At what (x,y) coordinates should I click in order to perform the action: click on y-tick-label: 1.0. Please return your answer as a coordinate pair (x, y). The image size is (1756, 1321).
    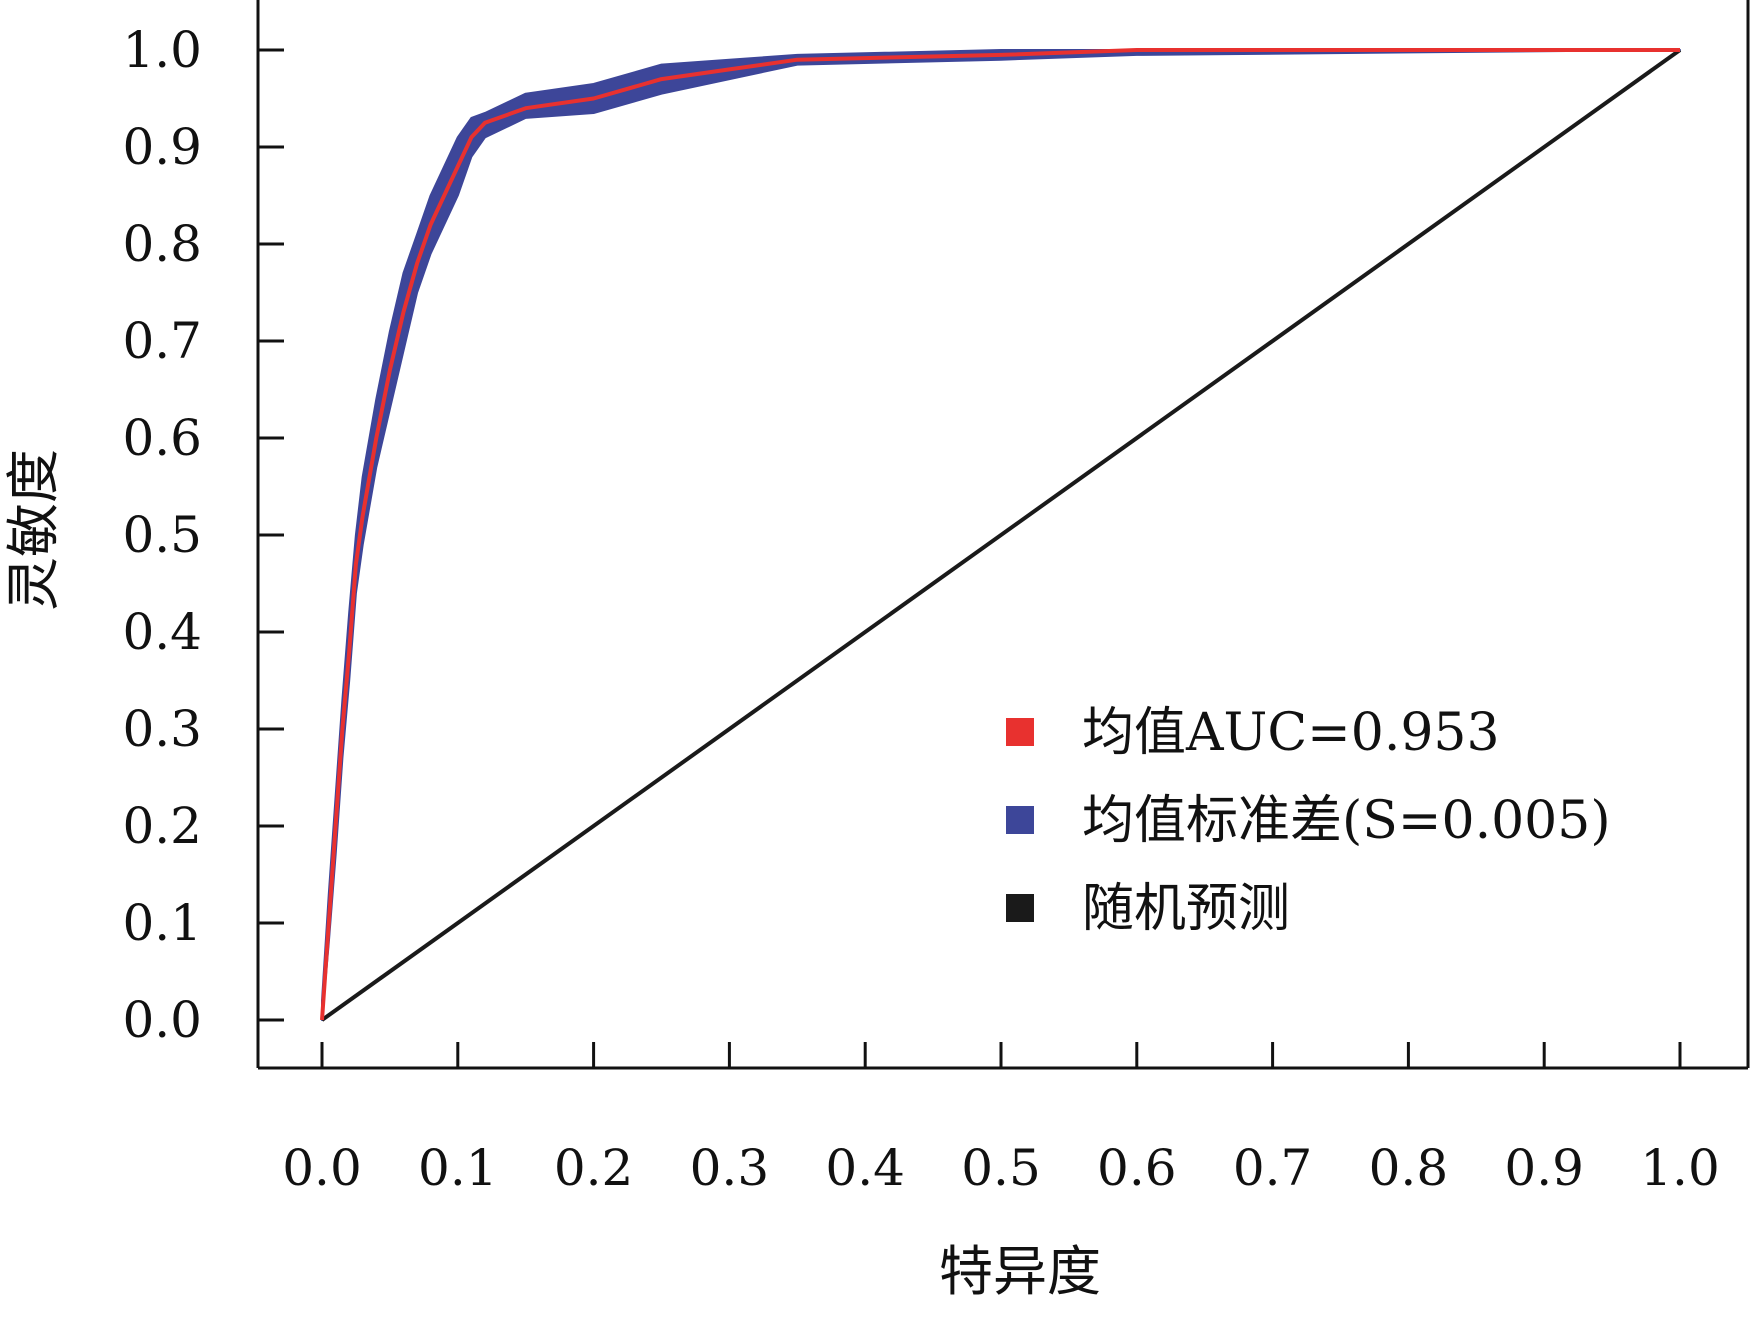
    Looking at the image, I should click on (162, 50).